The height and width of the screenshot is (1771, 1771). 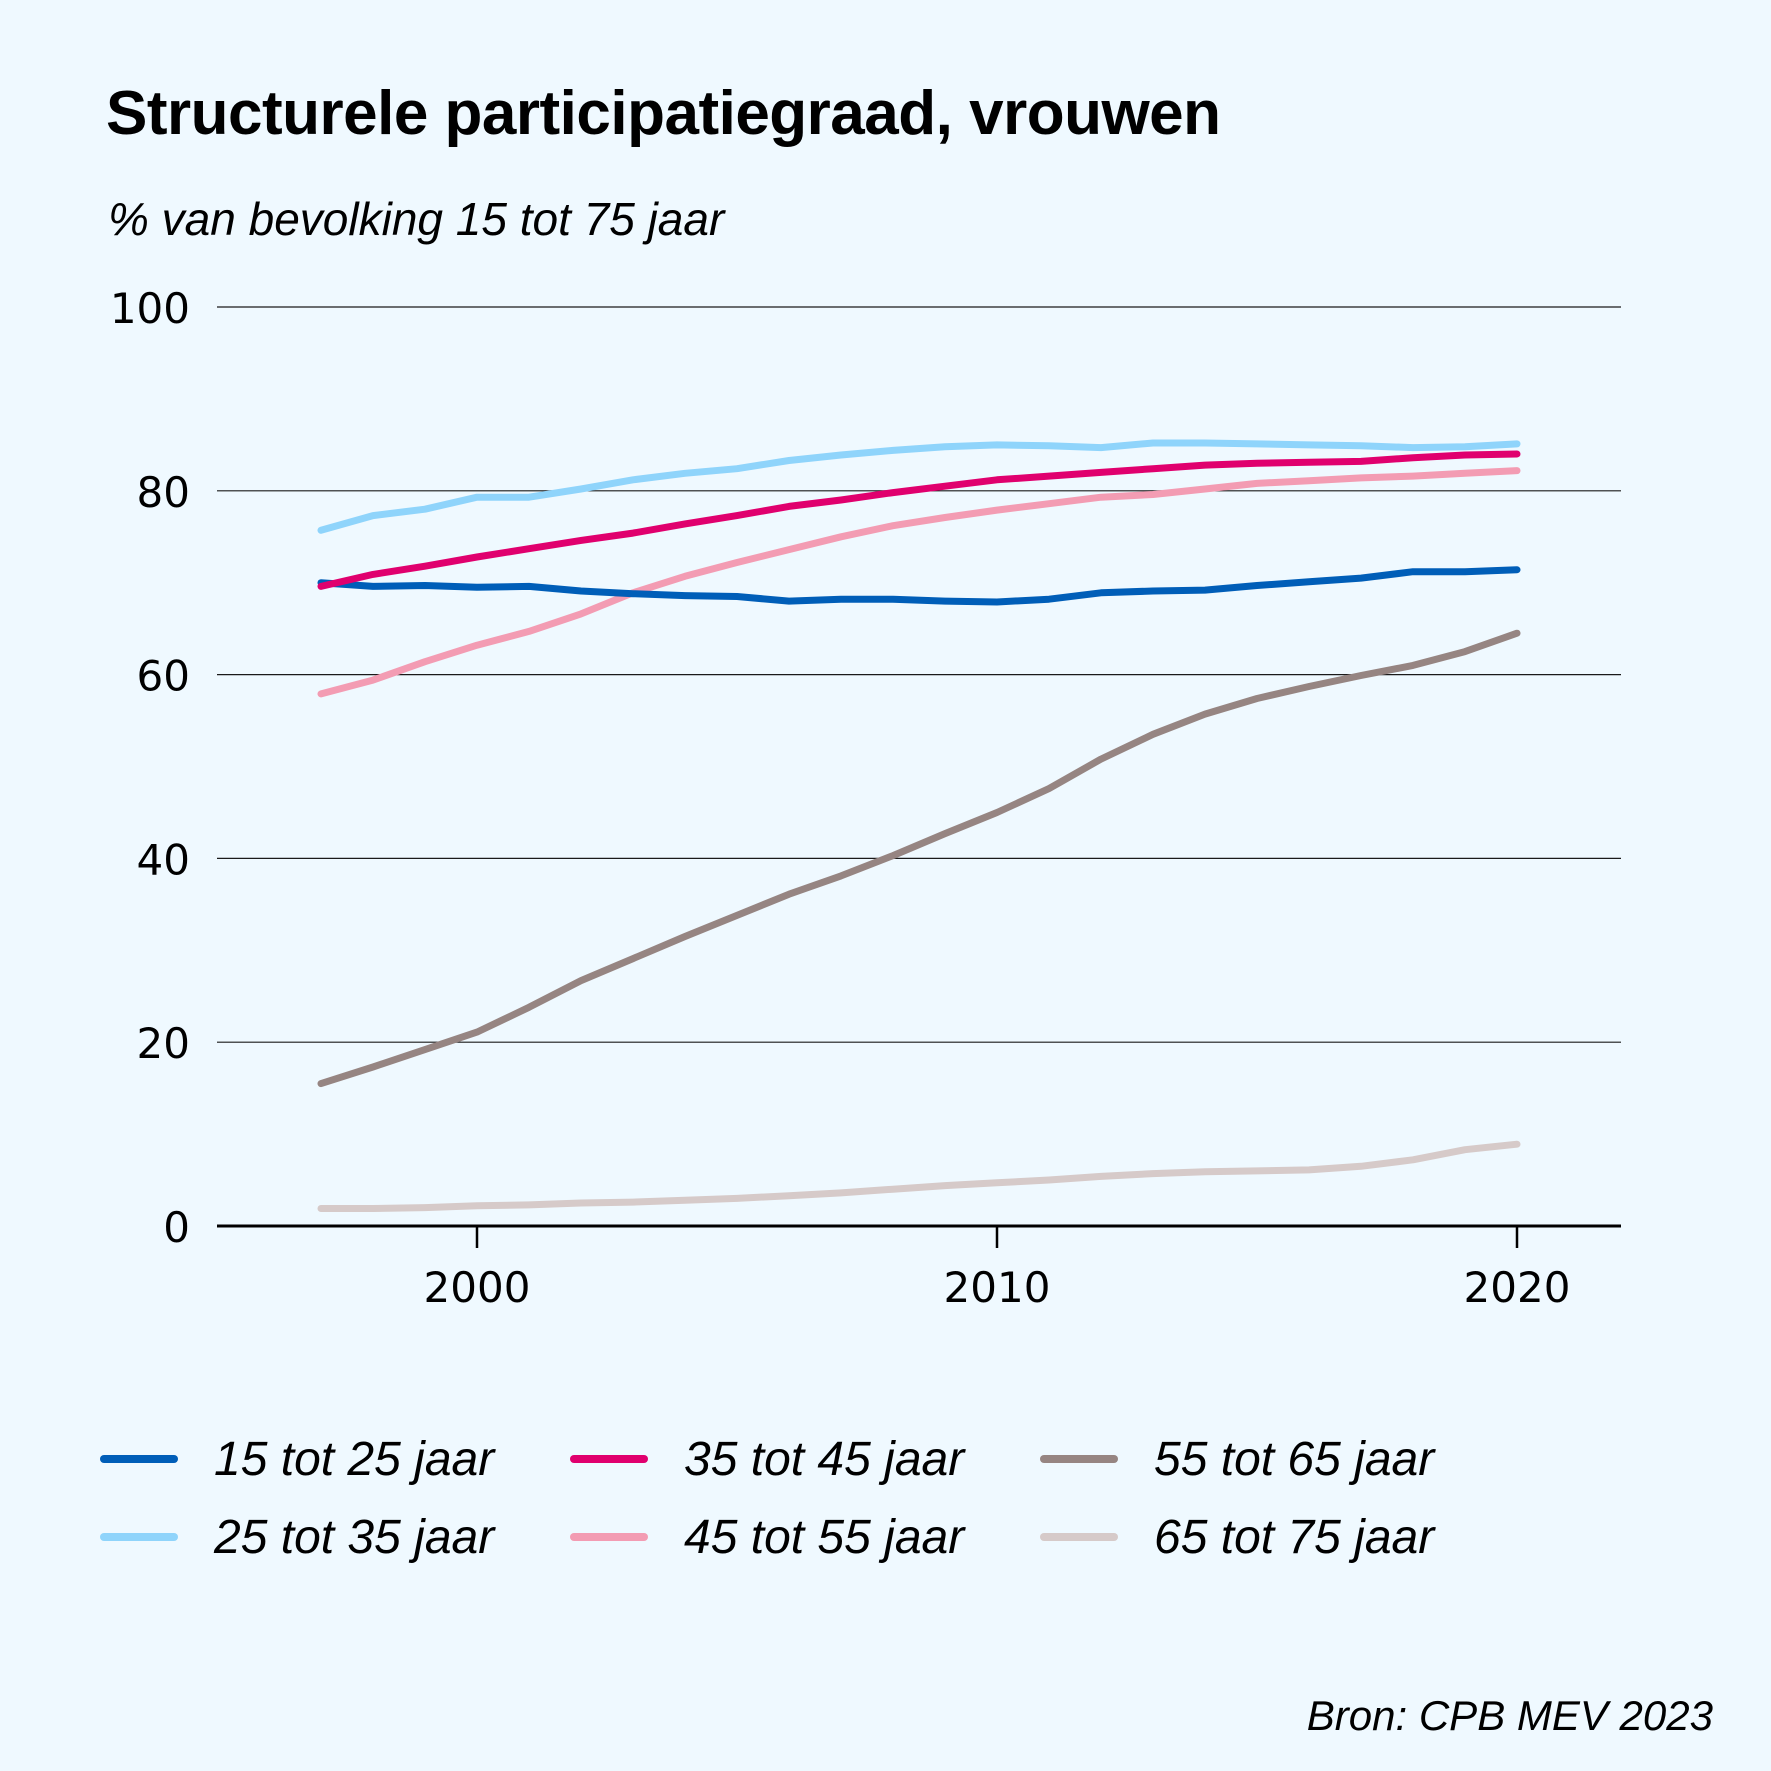 I want to click on legend-label: 45 tot 55 jaar, so click(x=824, y=1537).